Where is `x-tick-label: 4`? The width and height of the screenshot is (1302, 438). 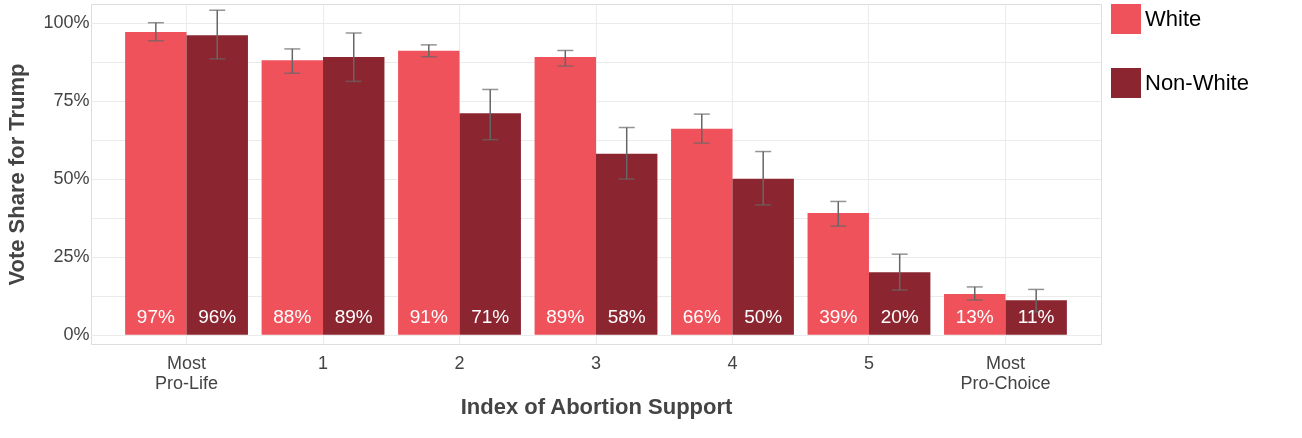 x-tick-label: 4 is located at coordinates (732, 362).